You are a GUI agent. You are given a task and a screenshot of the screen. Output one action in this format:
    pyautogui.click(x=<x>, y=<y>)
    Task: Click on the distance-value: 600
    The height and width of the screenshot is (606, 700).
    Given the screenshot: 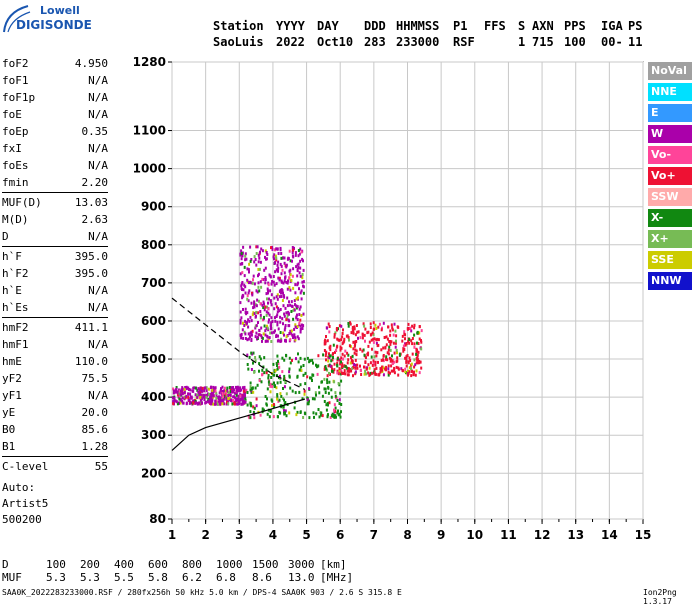 What is the action you would take?
    pyautogui.click(x=158, y=564)
    